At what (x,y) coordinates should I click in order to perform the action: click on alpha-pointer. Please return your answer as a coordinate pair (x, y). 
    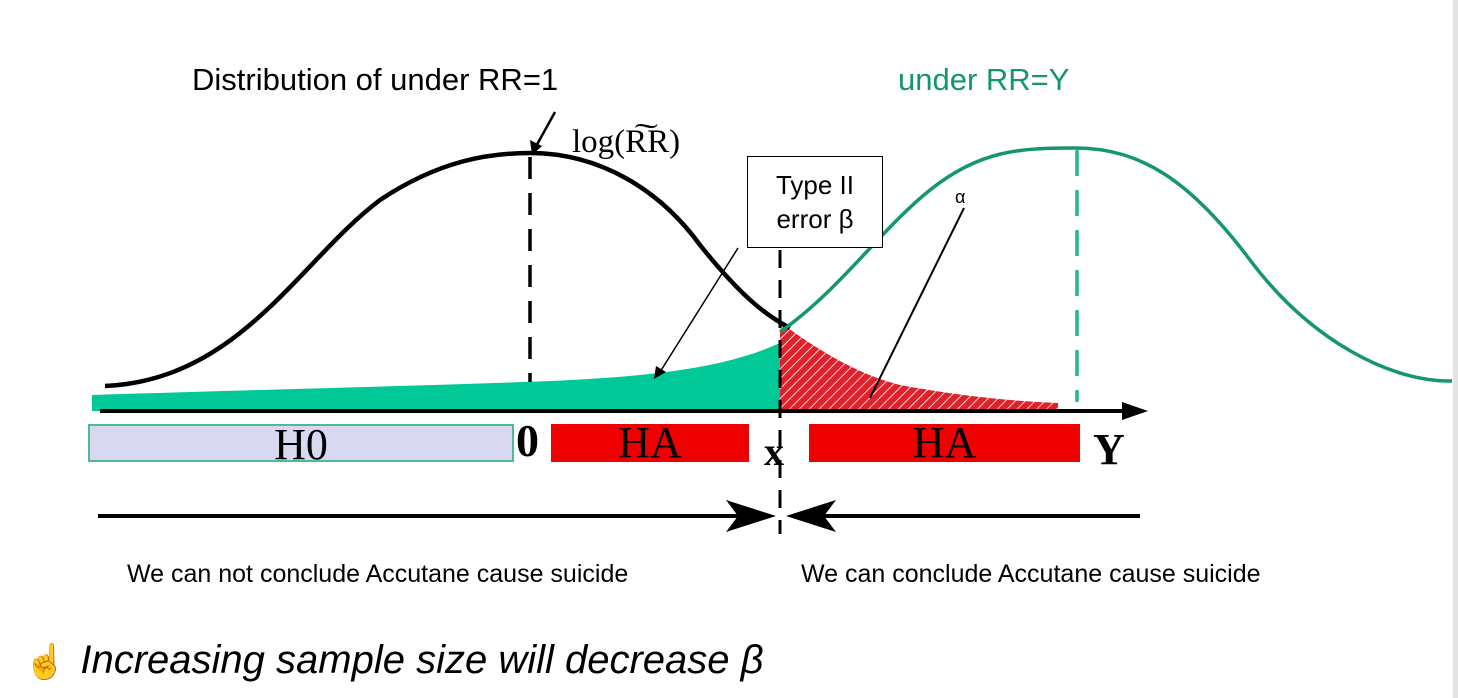
    Looking at the image, I should click on (917, 303).